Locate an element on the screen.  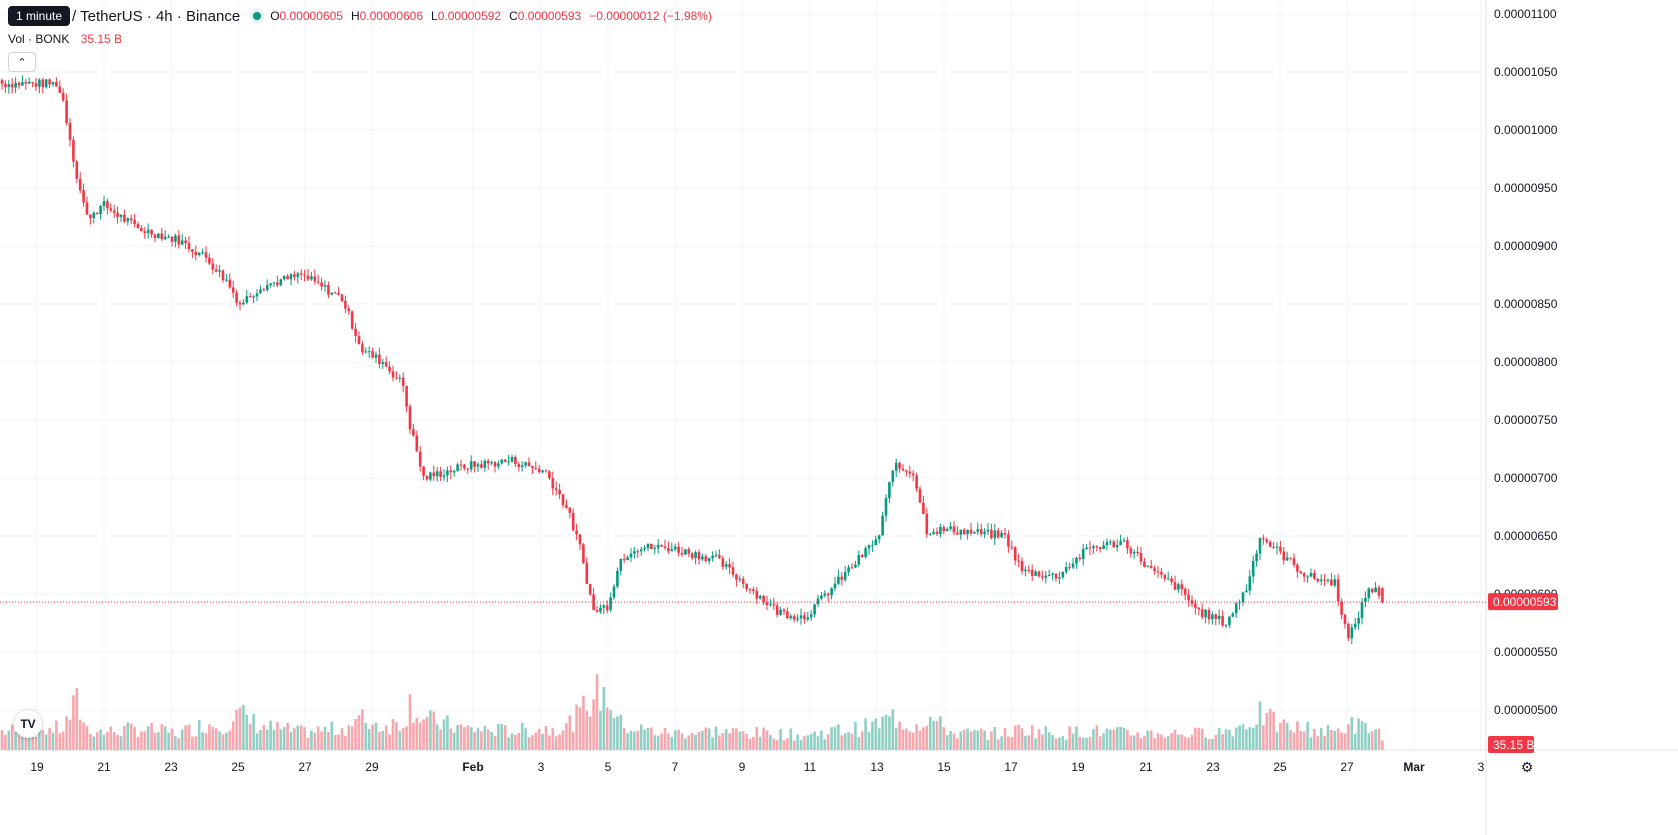
collapse-legend-button: ⌃ is located at coordinates (22, 62).